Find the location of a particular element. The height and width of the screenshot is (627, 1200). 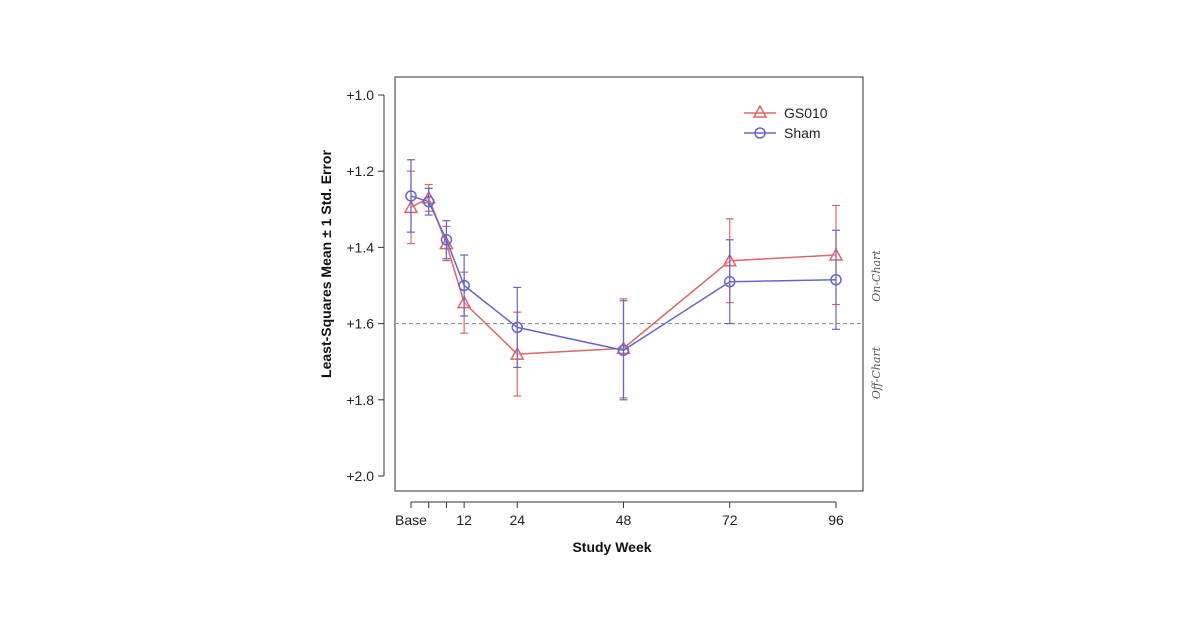

series-line is located at coordinates (623, 273).